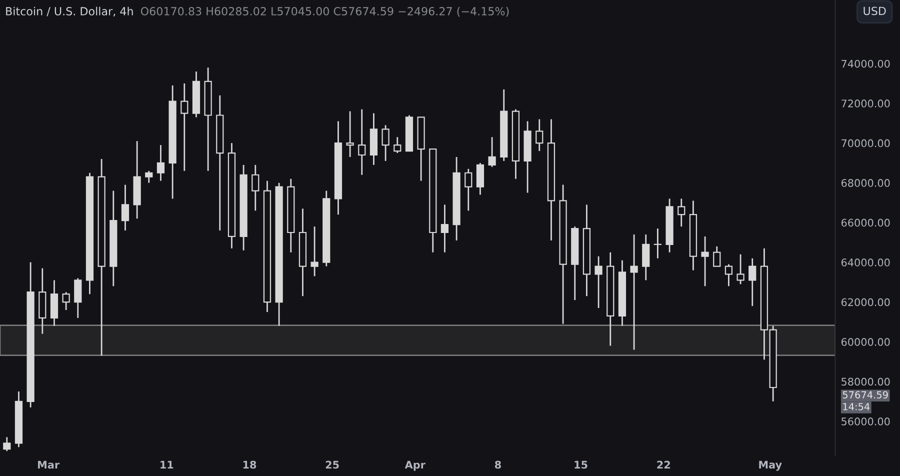 The height and width of the screenshot is (476, 900). I want to click on y-tick-label: 56000.00, so click(866, 422).